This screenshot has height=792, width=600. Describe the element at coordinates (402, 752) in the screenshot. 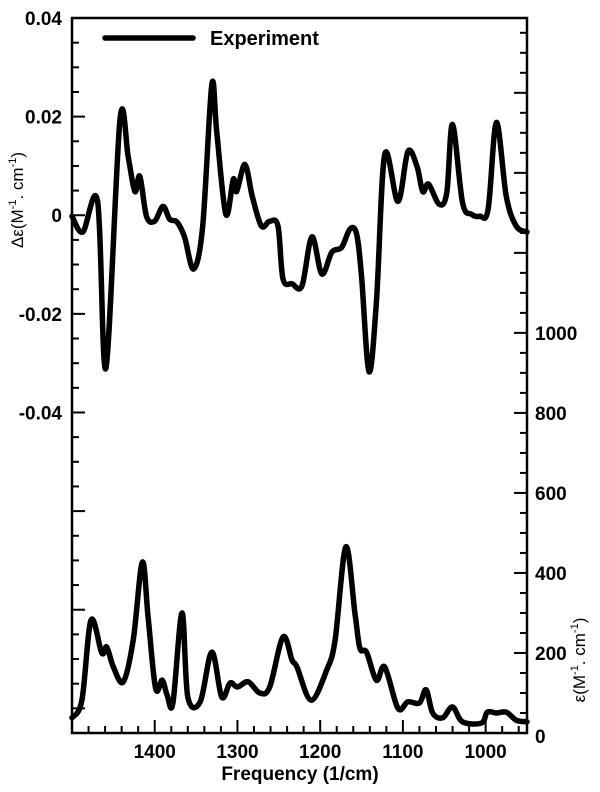

I see `x-tick-label: 1100` at that location.